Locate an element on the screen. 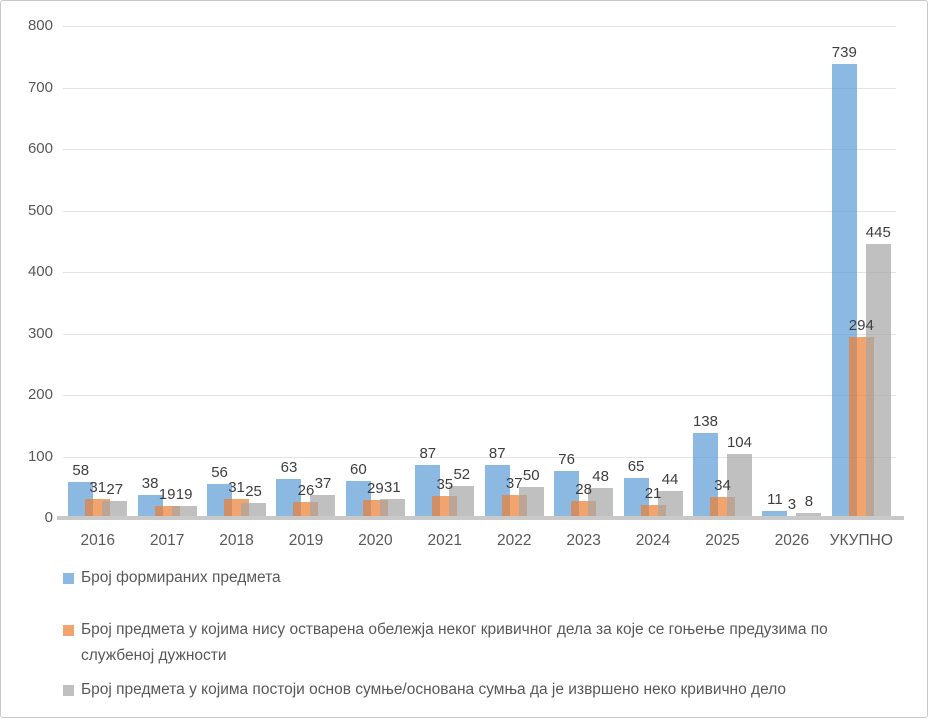 This screenshot has height=720, width=930. x-axis-tick-label-2020: 2020 is located at coordinates (375, 540).